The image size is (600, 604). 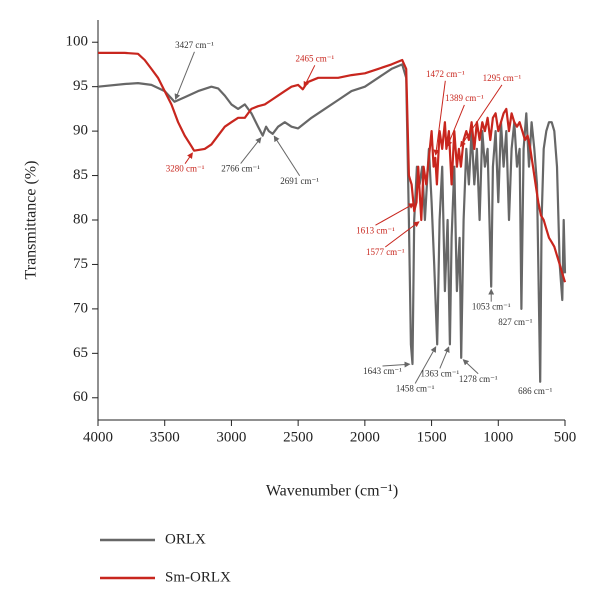 What do you see at coordinates (80, 353) in the screenshot?
I see `y-tick-label: 65` at bounding box center [80, 353].